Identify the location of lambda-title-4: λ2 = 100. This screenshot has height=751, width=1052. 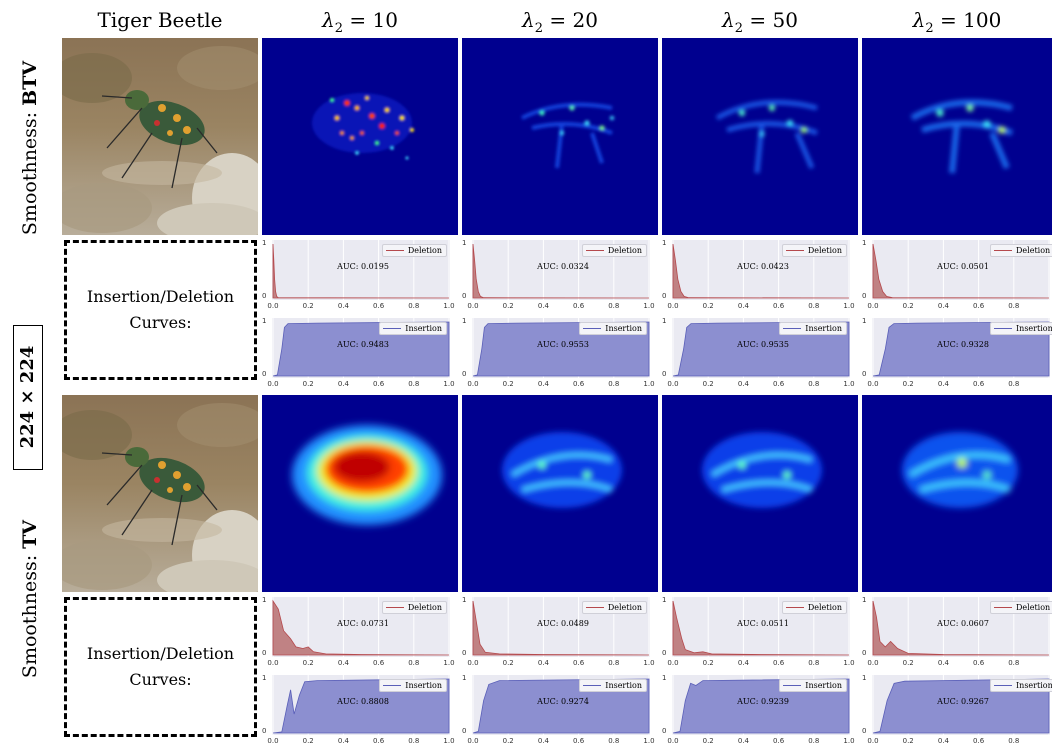
(957, 22).